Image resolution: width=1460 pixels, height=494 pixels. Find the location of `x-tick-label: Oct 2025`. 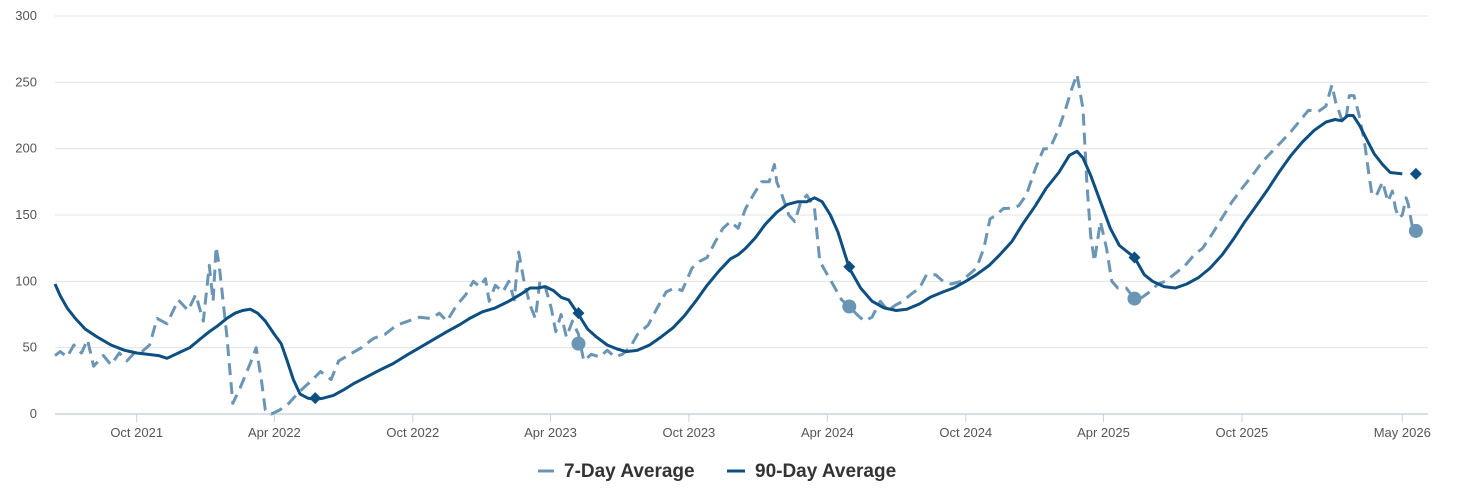

x-tick-label: Oct 2025 is located at coordinates (1242, 432).